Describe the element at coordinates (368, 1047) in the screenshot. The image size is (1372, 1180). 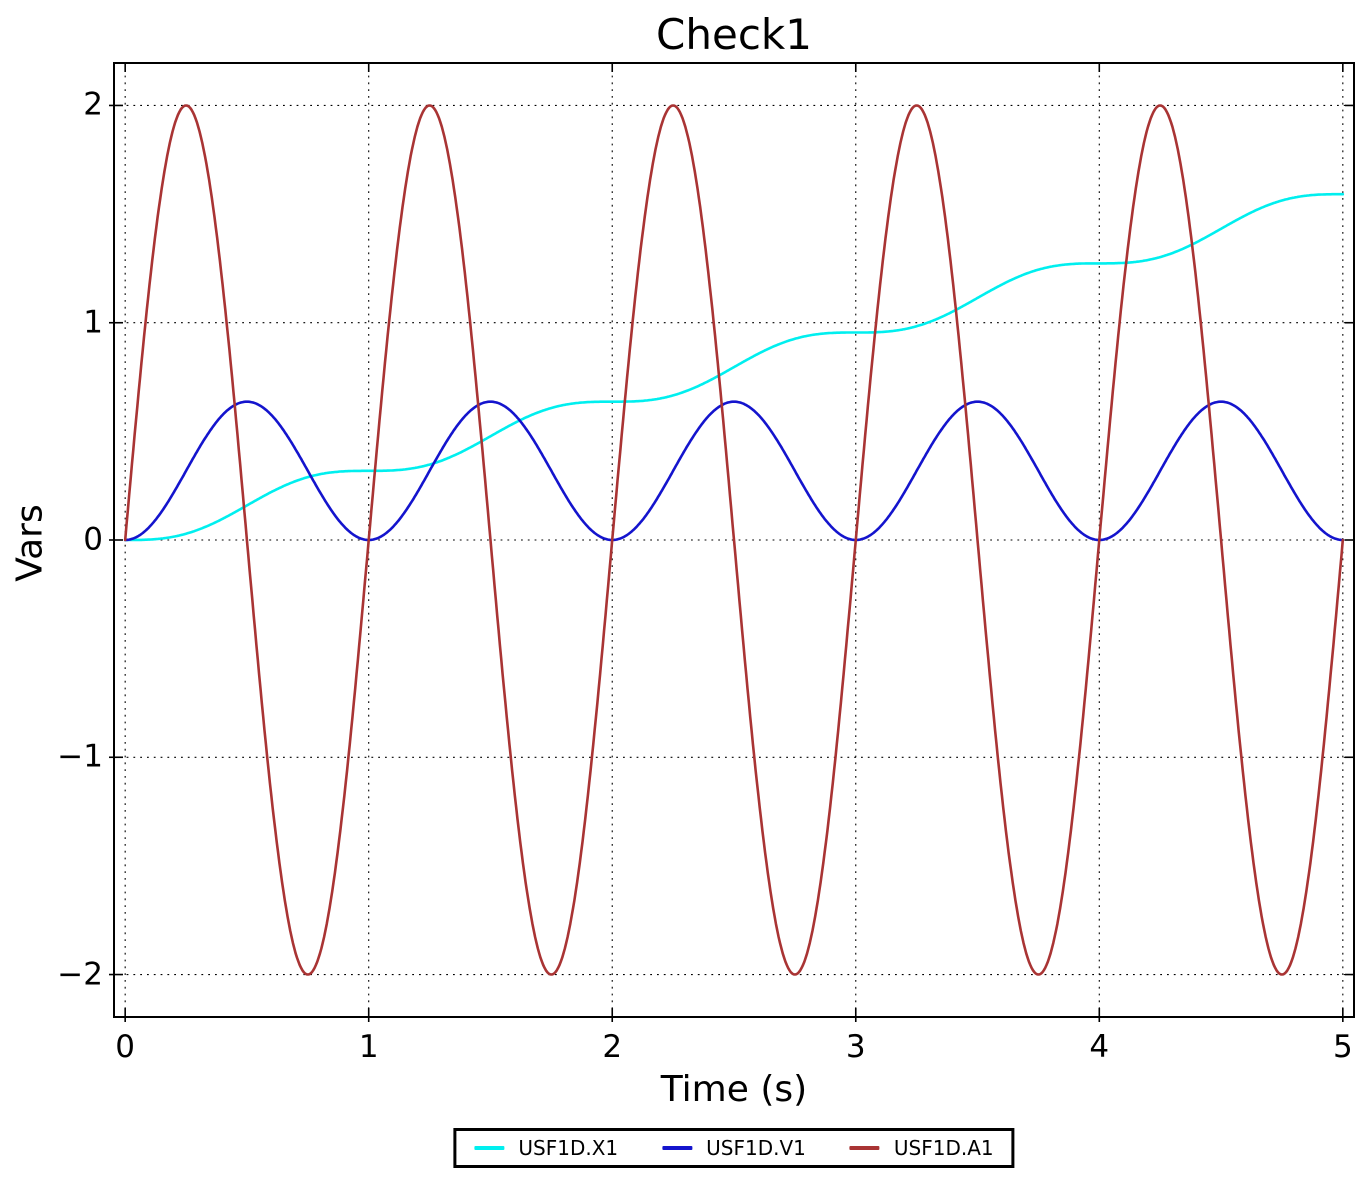
I see `x-tick-label: 1` at that location.